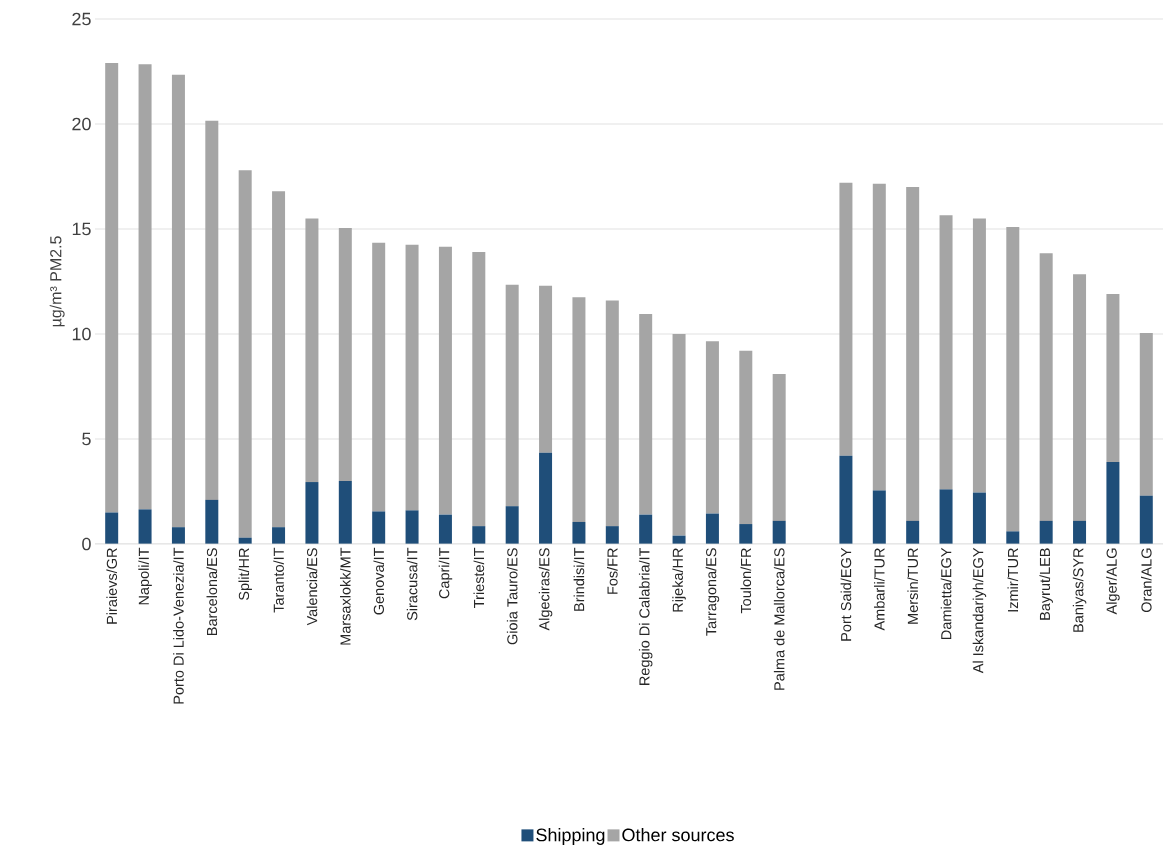  I want to click on x-tick-label: Al Iskandariyh/EGY, so click(979, 610).